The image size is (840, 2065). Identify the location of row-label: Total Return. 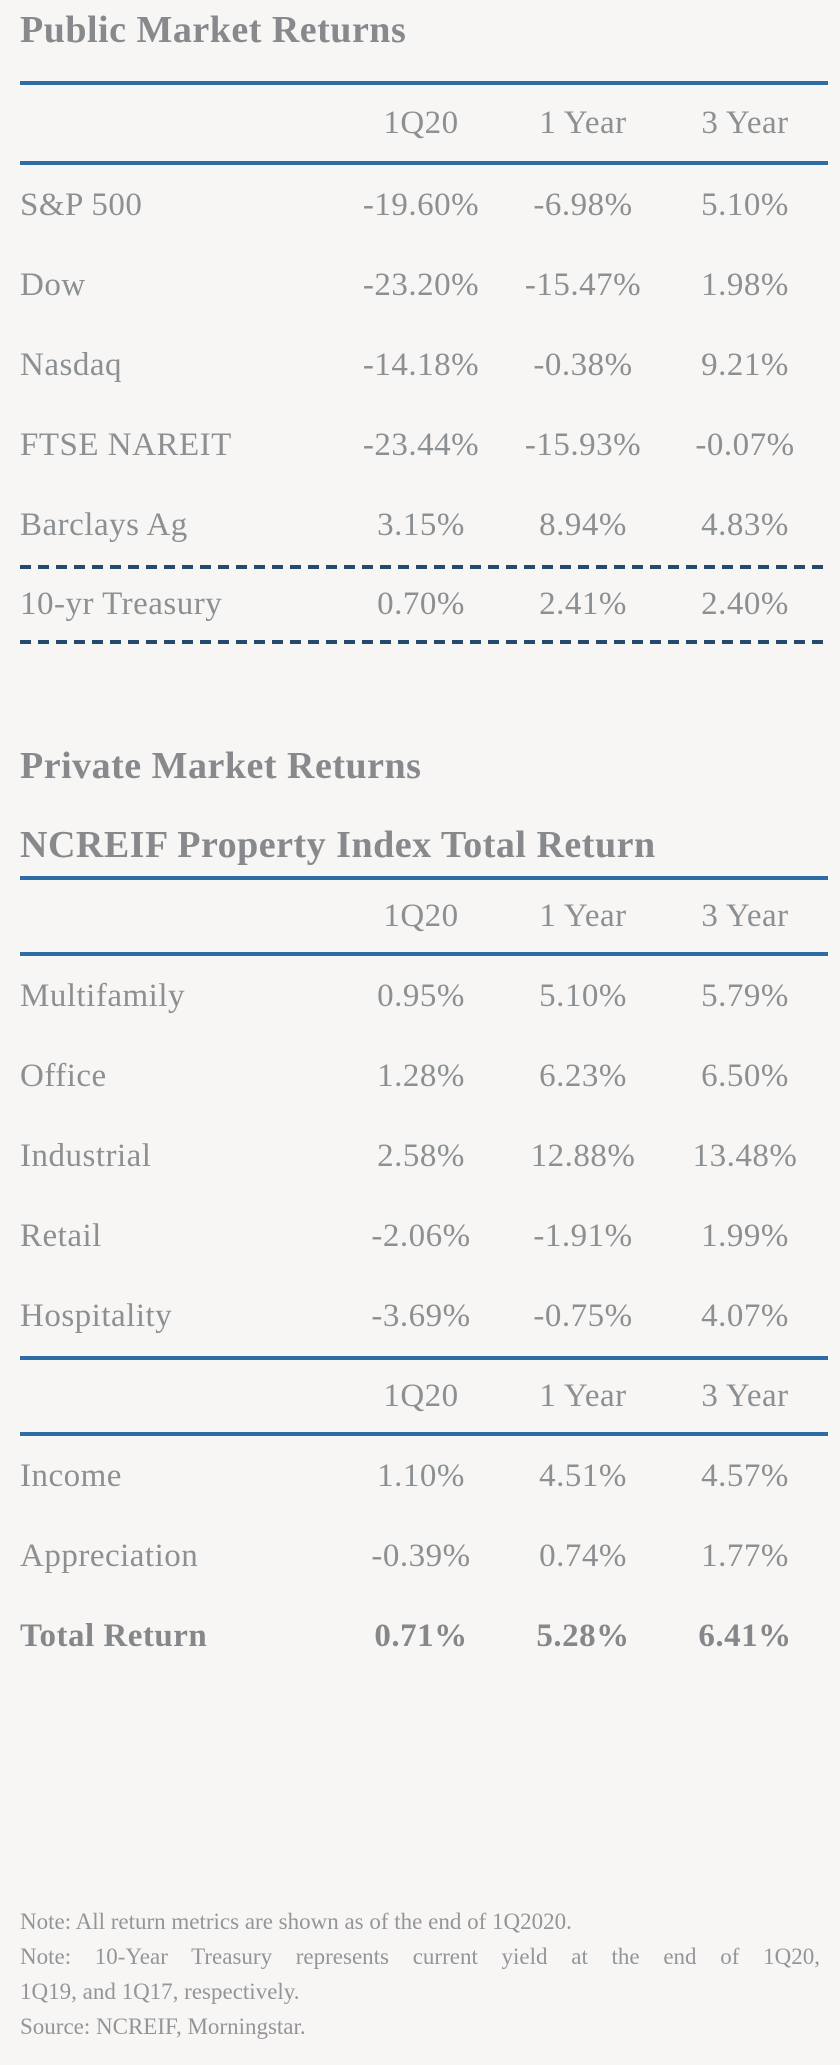
(114, 1635).